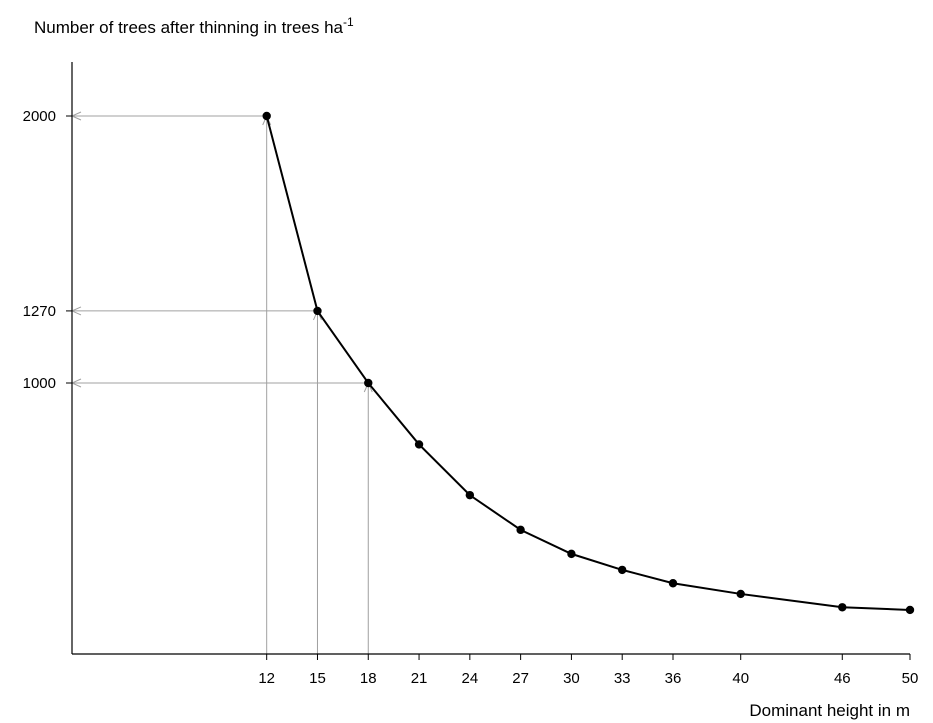  What do you see at coordinates (47, 250) in the screenshot?
I see `y-tick-labels: 2000 1270 1000` at bounding box center [47, 250].